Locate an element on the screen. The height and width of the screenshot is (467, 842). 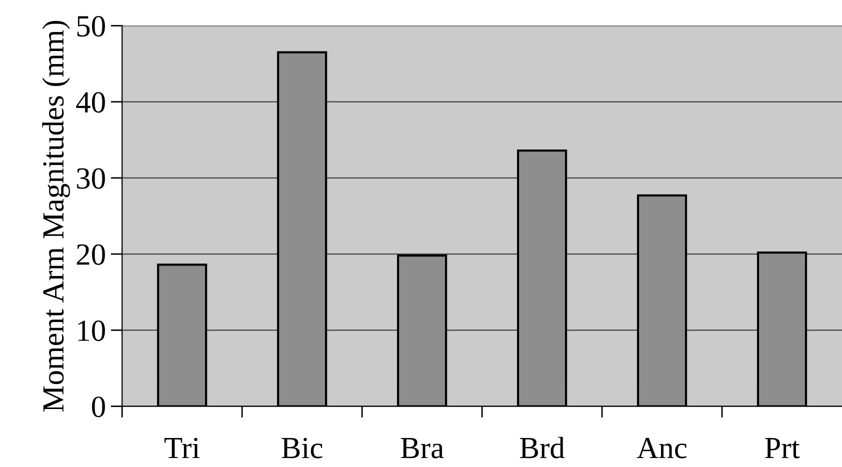
y-tick-label: 0 is located at coordinates (98, 407).